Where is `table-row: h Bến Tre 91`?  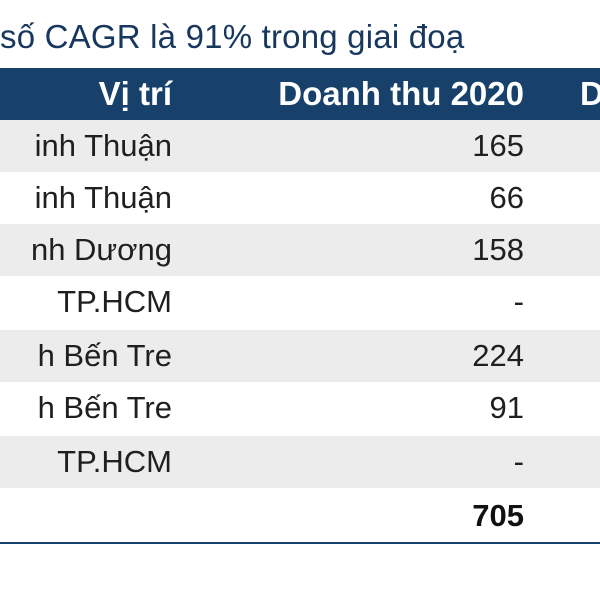
table-row: h Bến Tre 91 is located at coordinates (300, 408).